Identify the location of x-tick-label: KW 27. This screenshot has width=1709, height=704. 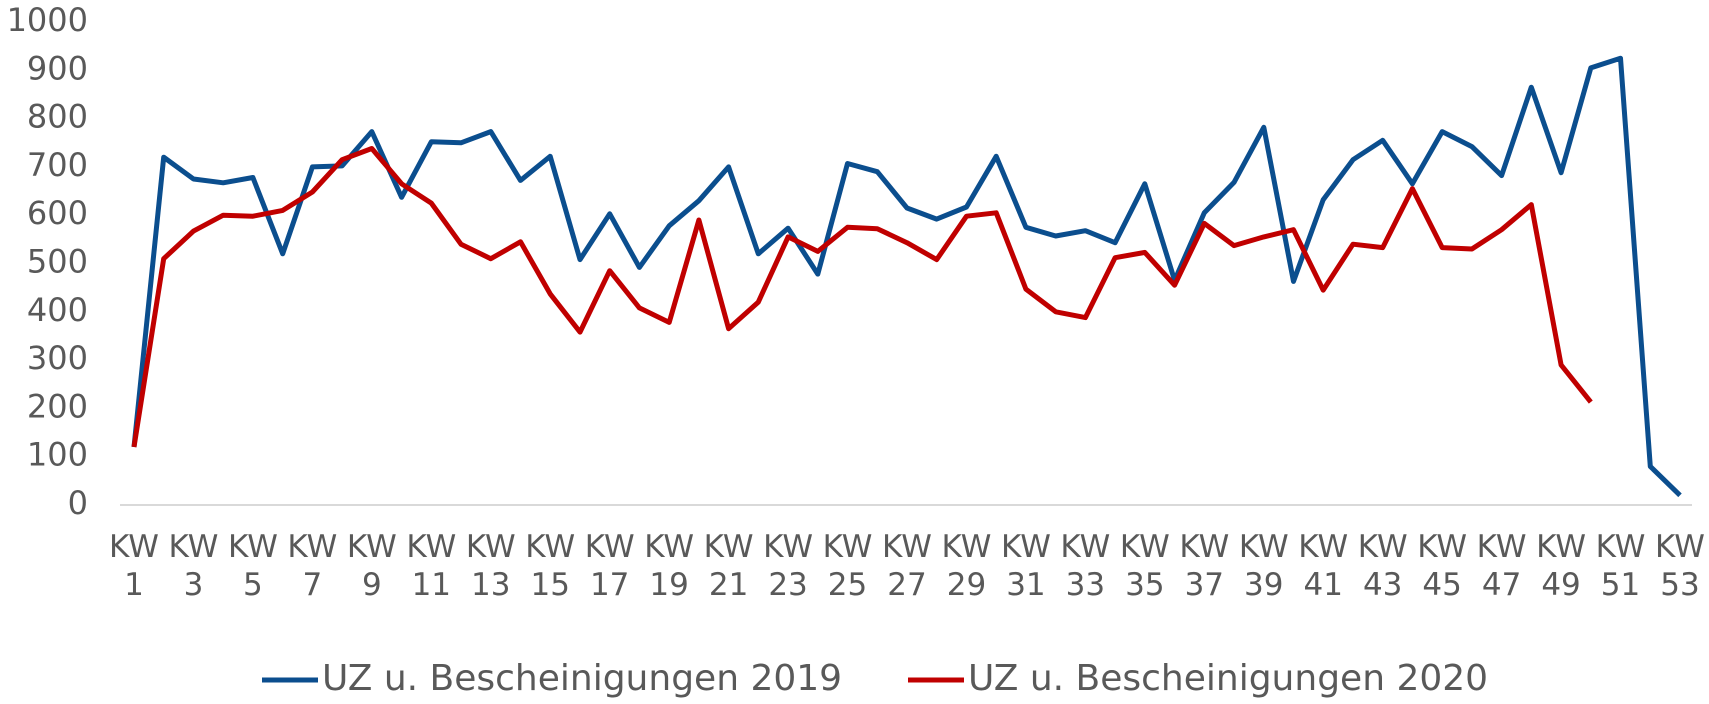
(907, 566).